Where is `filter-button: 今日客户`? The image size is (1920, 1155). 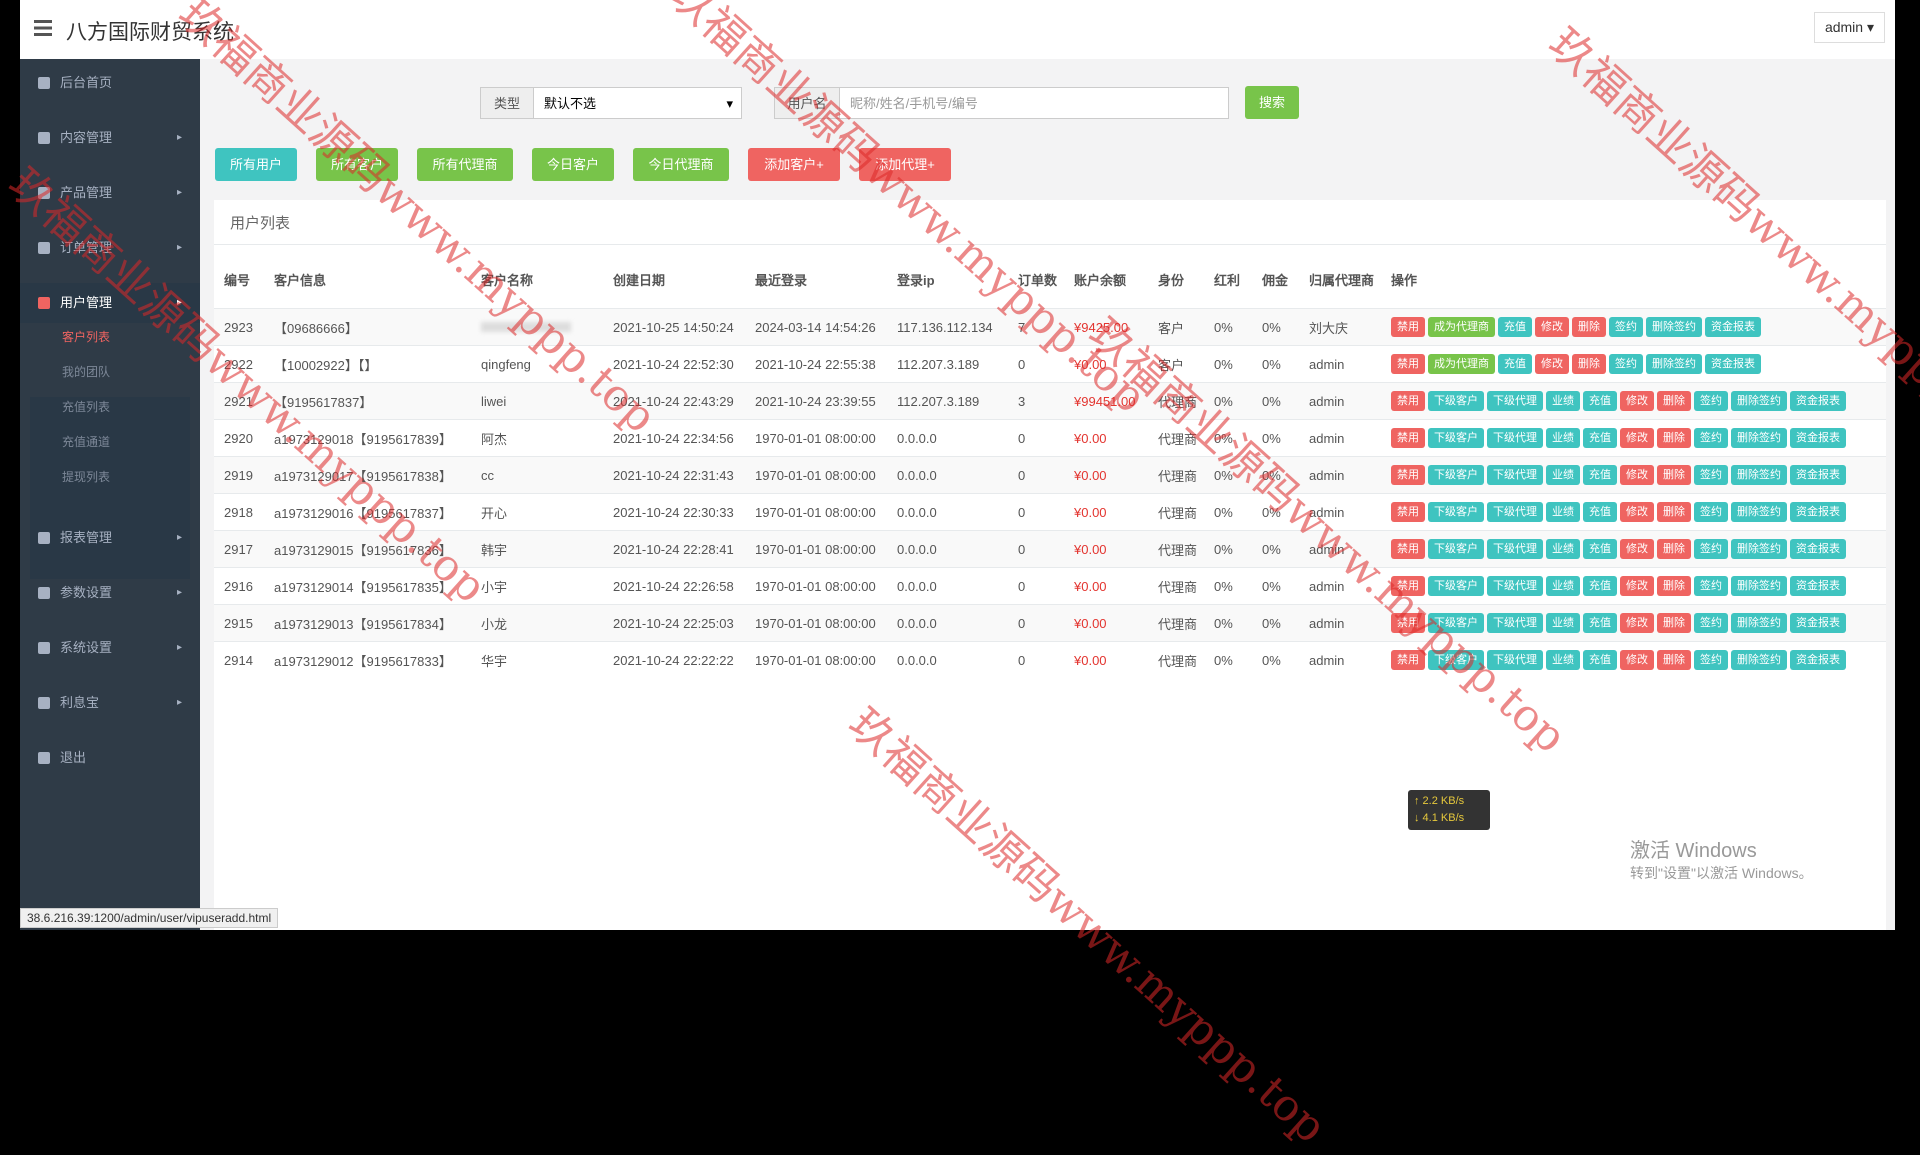
filter-button: 今日客户 is located at coordinates (573, 164).